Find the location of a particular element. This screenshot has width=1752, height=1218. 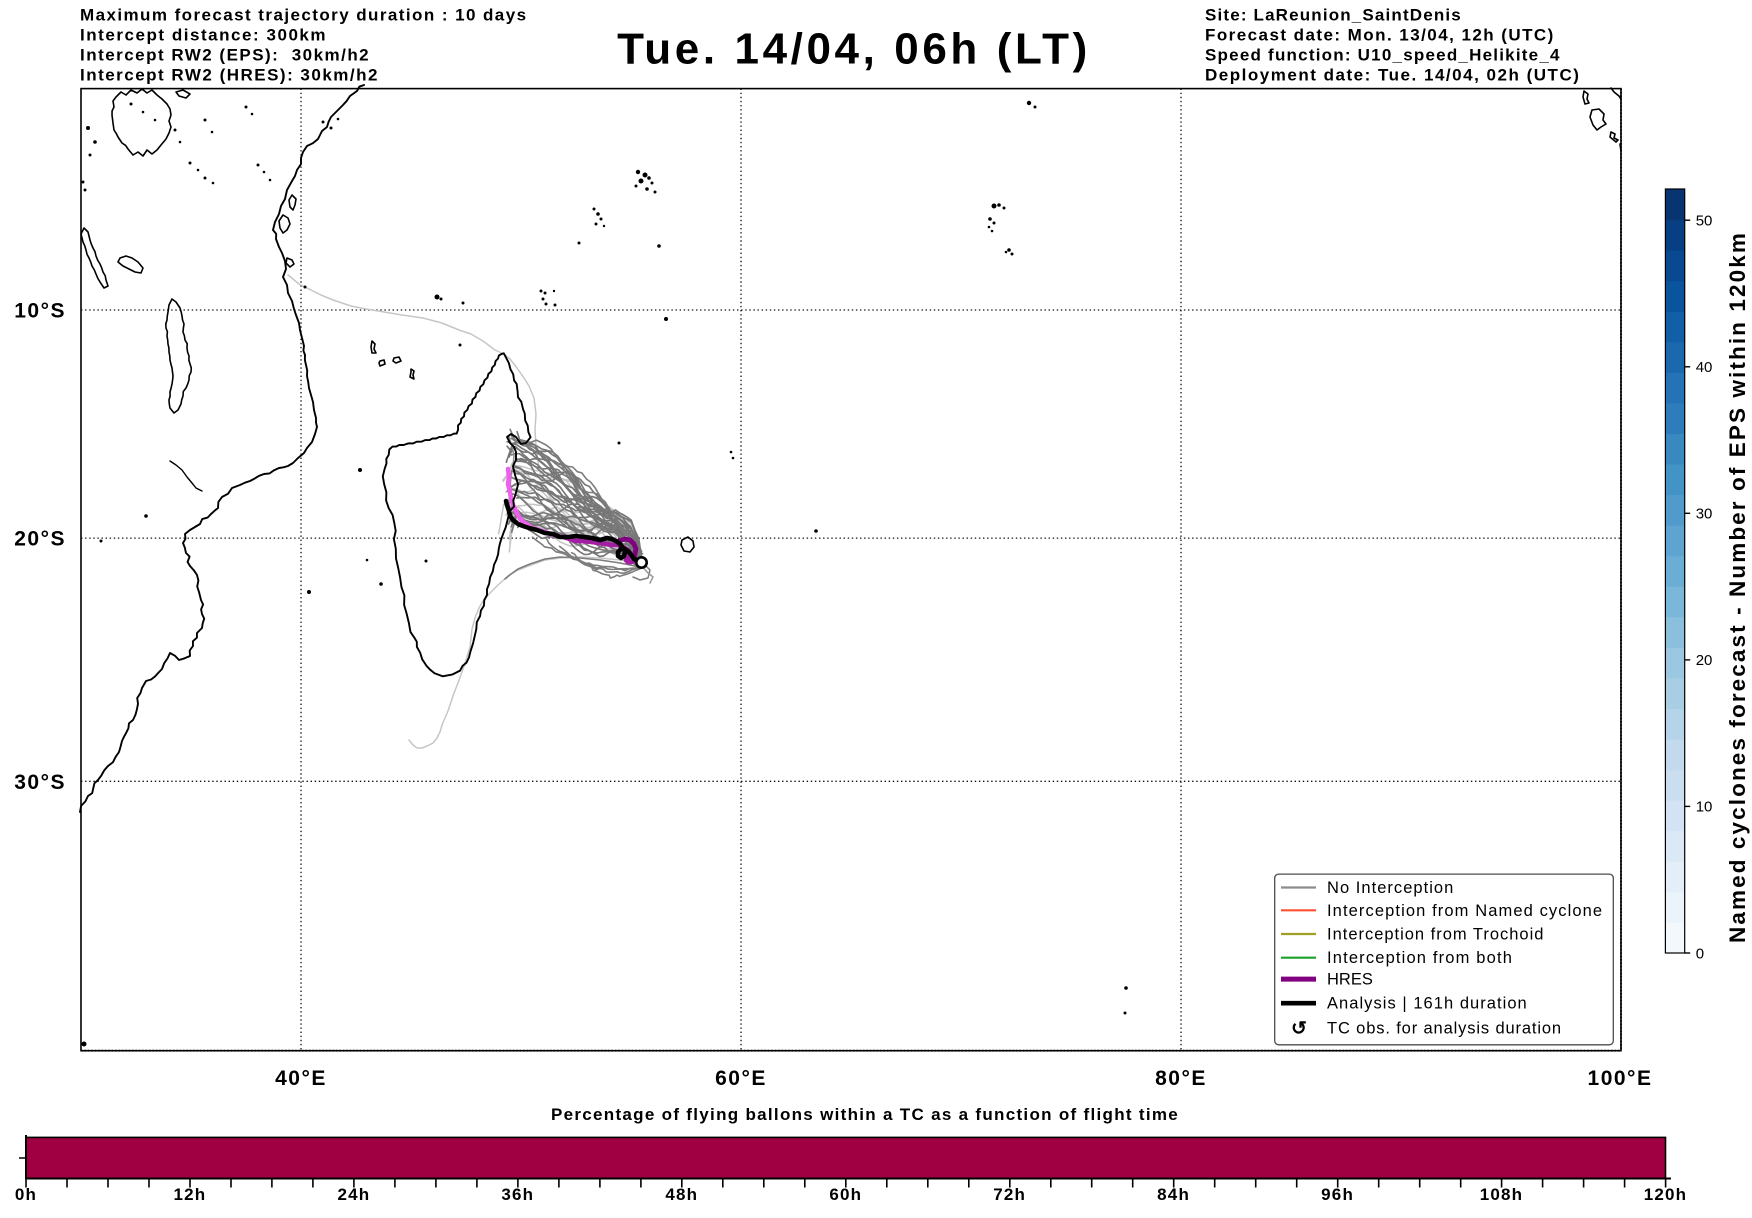

svg-text: 72h is located at coordinates (1009, 1194).